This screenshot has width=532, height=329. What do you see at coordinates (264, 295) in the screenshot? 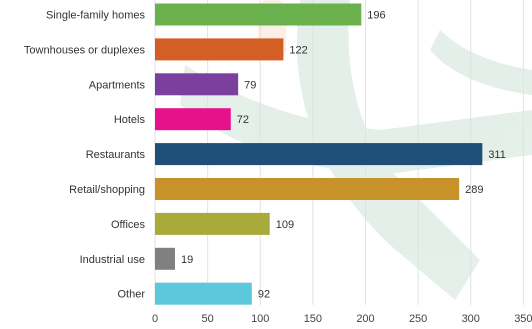
I see `value-label: 92` at bounding box center [264, 295].